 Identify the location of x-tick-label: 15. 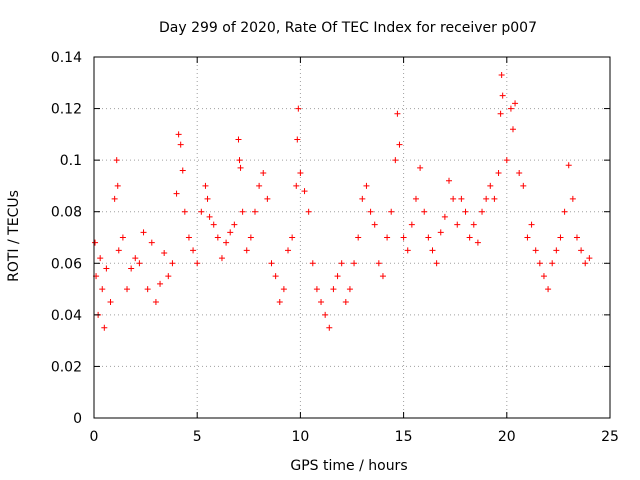
(404, 437).